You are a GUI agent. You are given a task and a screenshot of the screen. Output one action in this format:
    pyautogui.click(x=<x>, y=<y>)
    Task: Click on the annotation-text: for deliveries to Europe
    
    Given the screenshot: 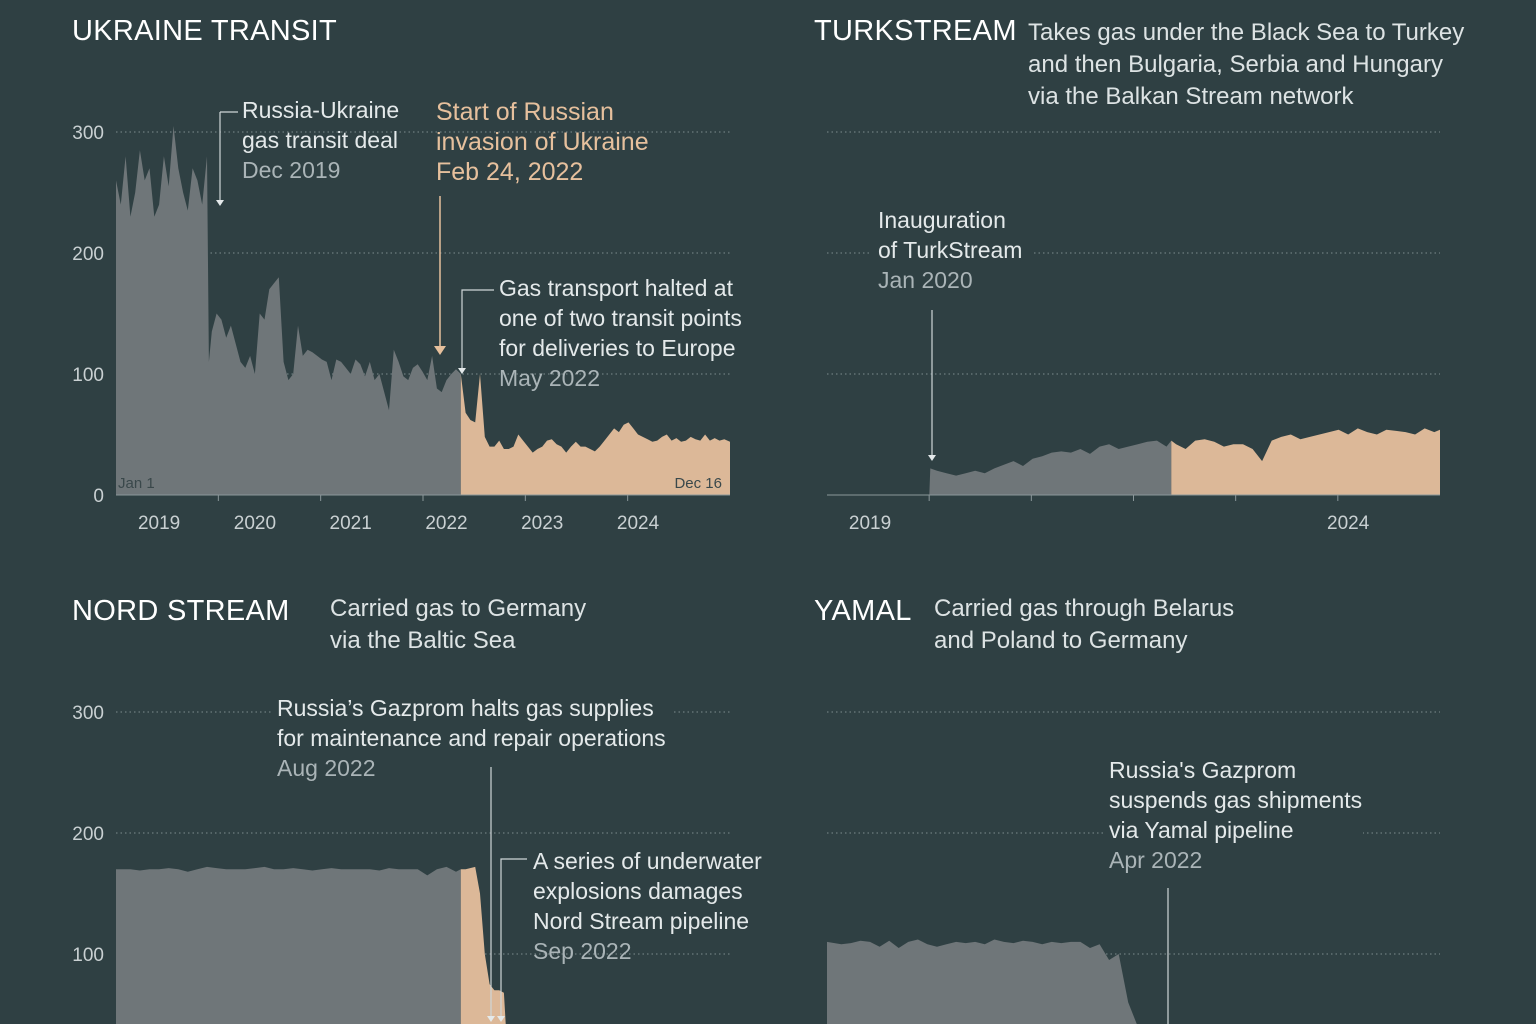 What is the action you would take?
    pyautogui.click(x=617, y=348)
    